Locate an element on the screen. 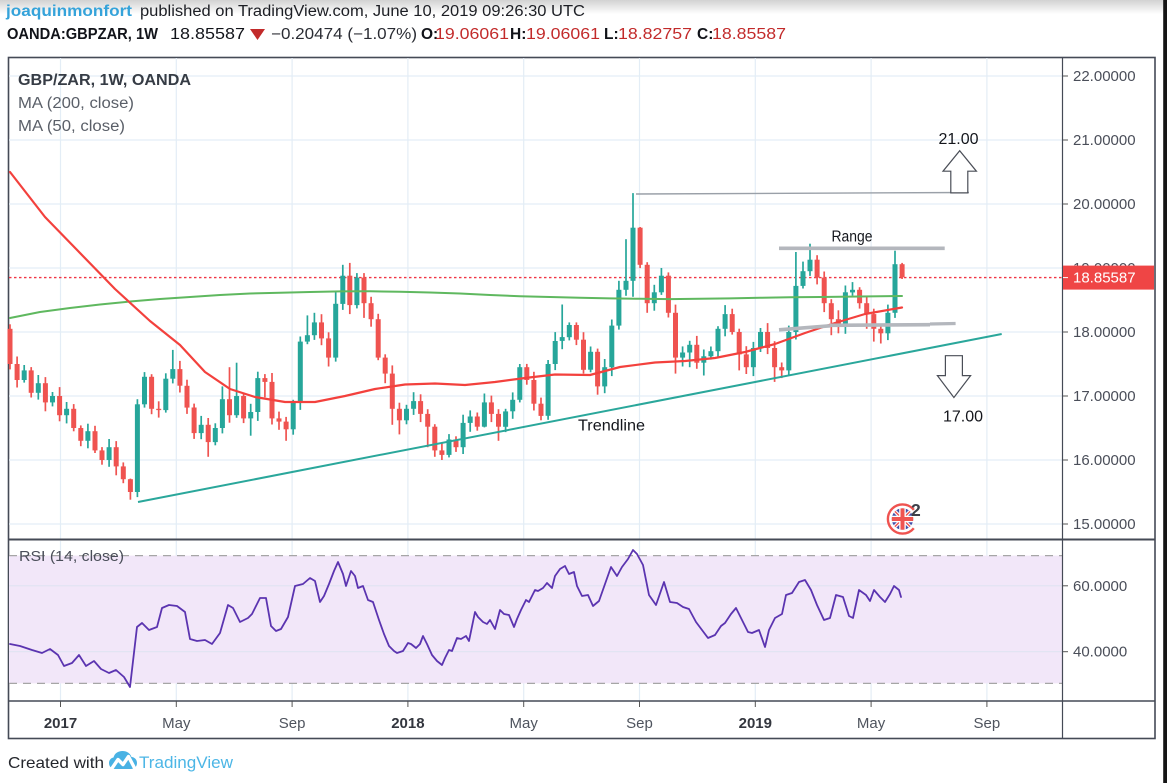 Image resolution: width=1167 pixels, height=783 pixels. svg-text: OANDA:GBPZAR, 1W is located at coordinates (82, 34).